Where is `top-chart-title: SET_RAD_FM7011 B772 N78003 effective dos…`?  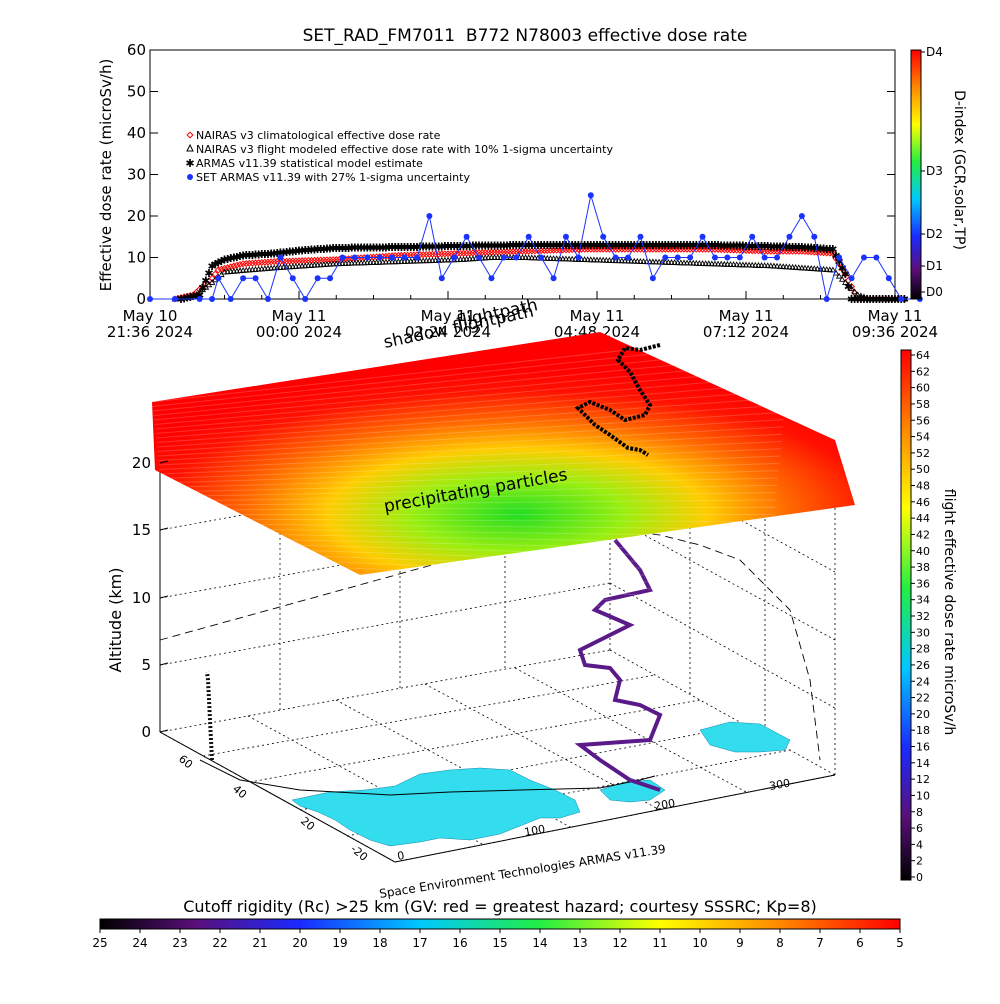 top-chart-title: SET_RAD_FM7011 B772 N78003 effective dos… is located at coordinates (525, 36).